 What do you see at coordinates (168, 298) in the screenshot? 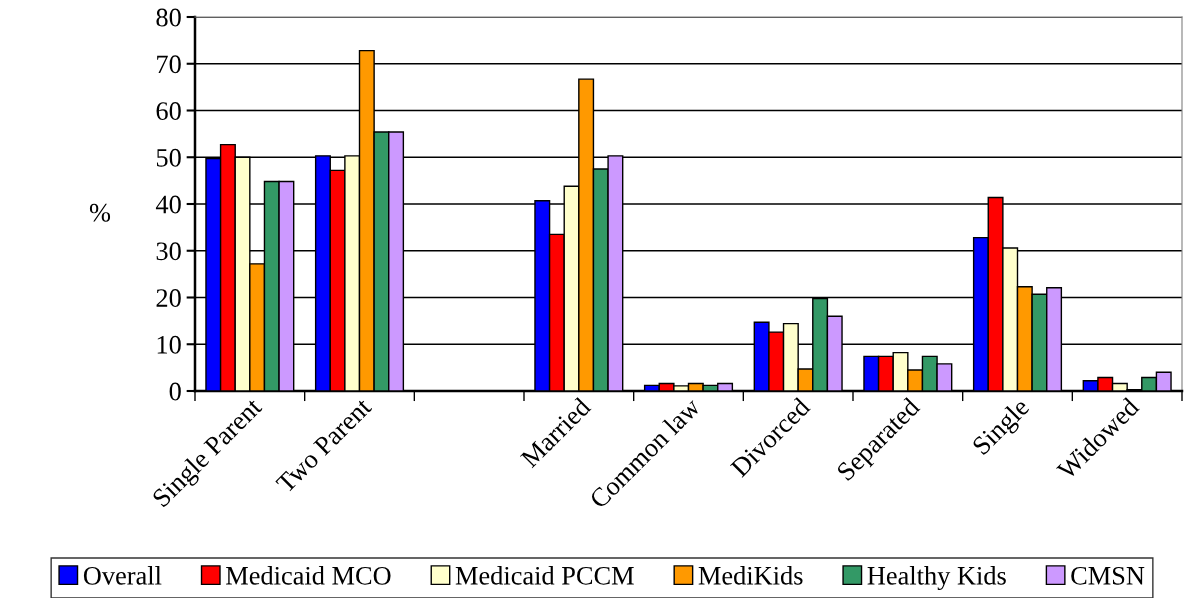
I see `y-tick-label: 20` at bounding box center [168, 298].